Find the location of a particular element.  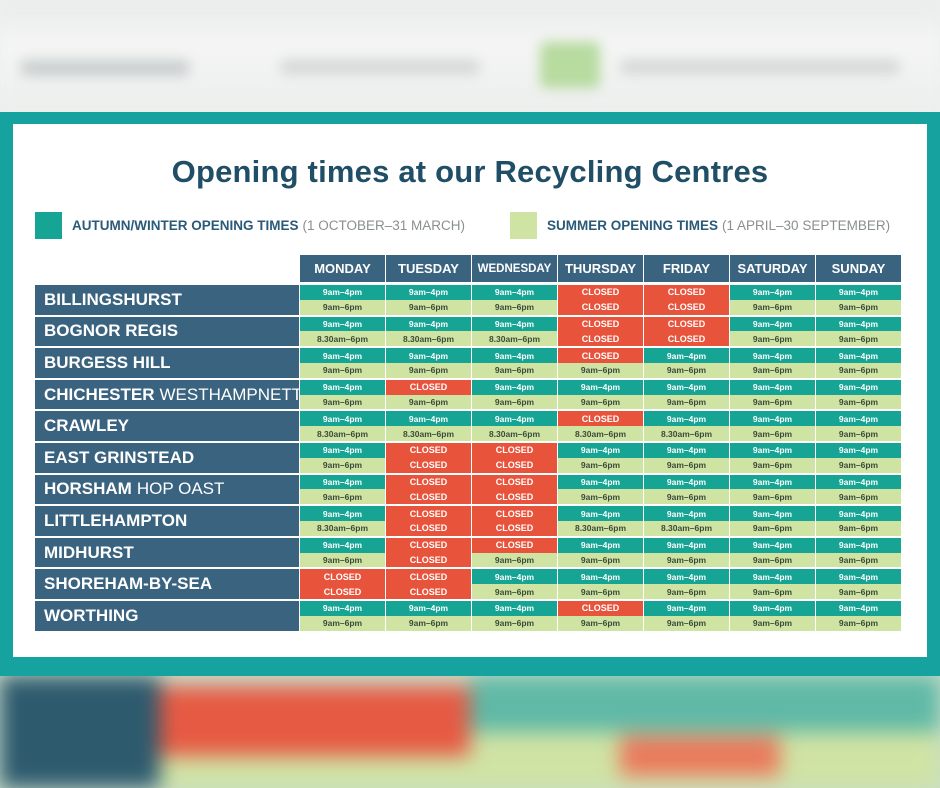

legend-autumn-winter-swatch is located at coordinates (48, 225).